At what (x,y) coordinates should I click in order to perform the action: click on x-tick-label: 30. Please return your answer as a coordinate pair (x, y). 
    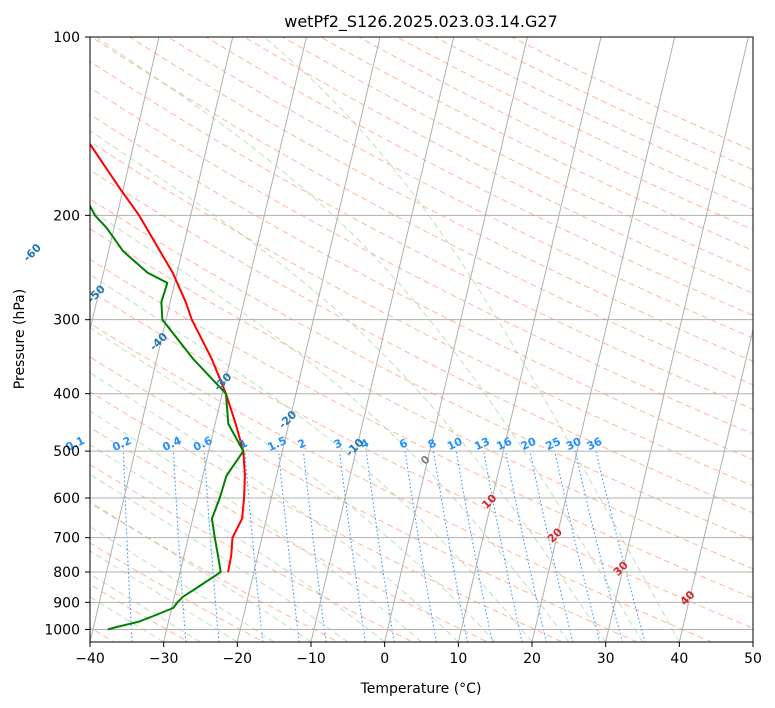
    Looking at the image, I should click on (606, 659).